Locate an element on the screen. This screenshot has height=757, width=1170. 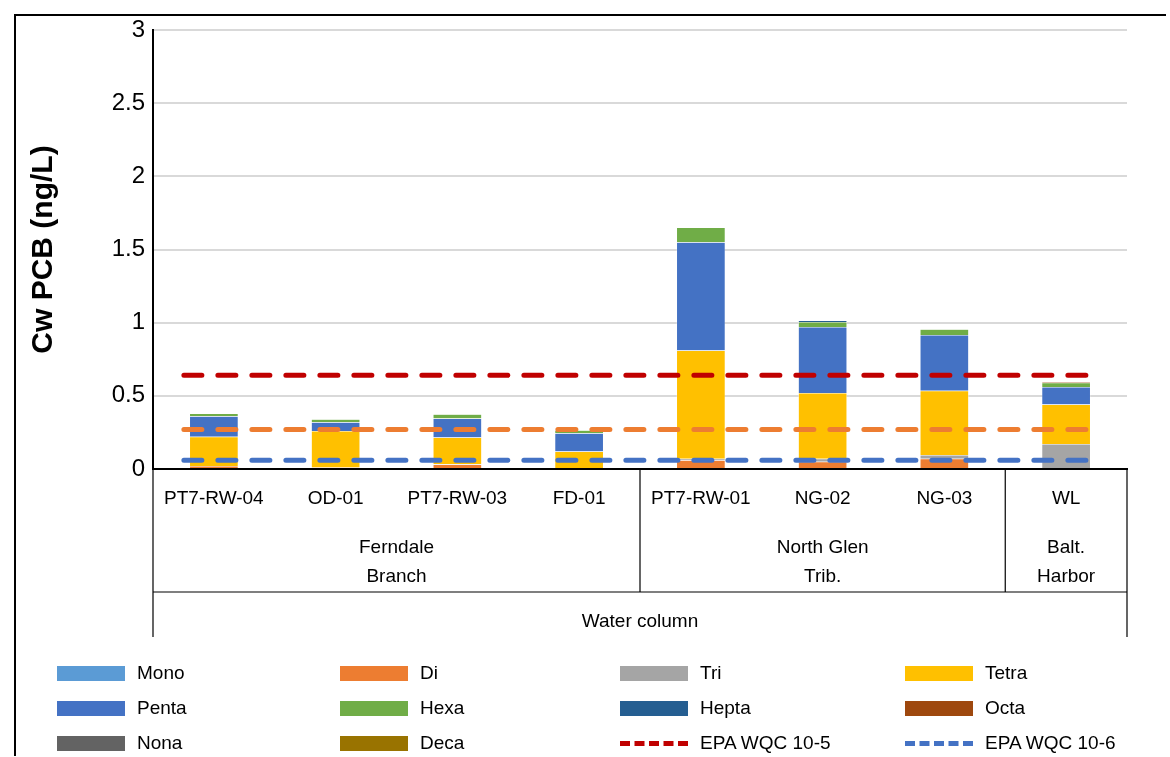
x-tick-label: PT7-RW-01 is located at coordinates (701, 497).